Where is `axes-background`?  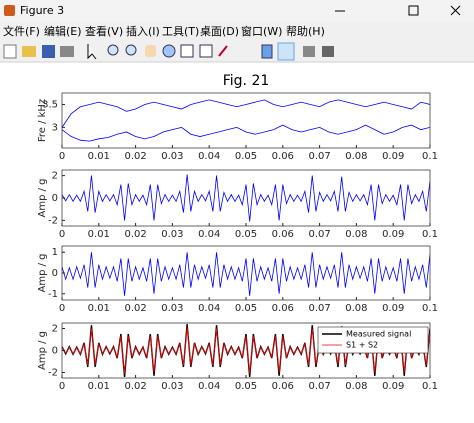 axes-background is located at coordinates (246, 120).